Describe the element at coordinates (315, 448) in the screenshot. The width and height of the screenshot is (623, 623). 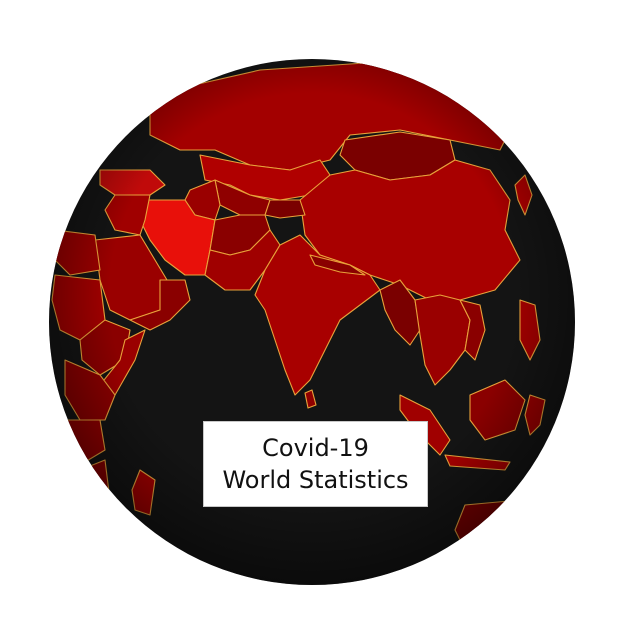
I see `title-line-1: Covid-19` at that location.